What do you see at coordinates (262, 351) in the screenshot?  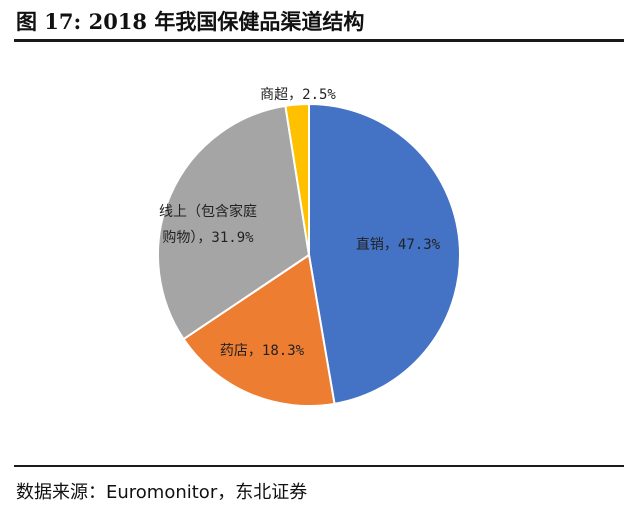 I see `slice-label-2: 药店，18.3%` at bounding box center [262, 351].